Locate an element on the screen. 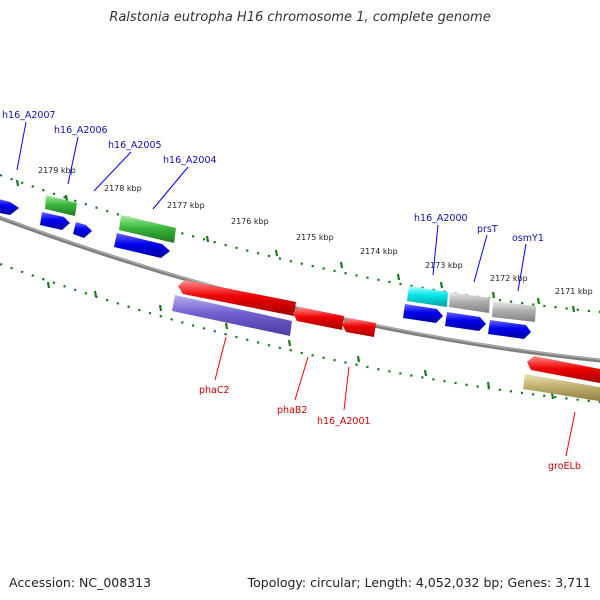 Image resolution: width=600 pixels, height=600 pixels. gene-prst is located at coordinates (465, 321).